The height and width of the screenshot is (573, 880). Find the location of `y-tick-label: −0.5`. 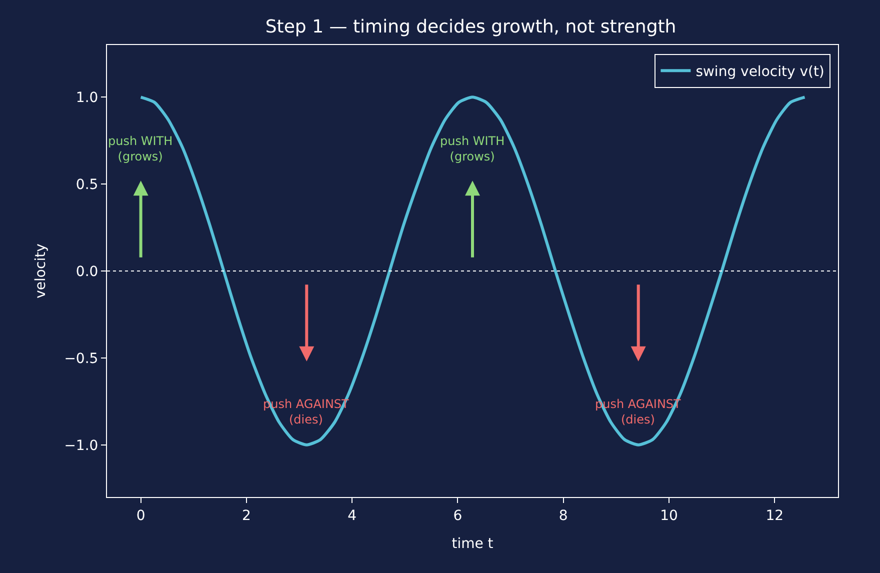

y-tick-label: −0.5 is located at coordinates (81, 358).